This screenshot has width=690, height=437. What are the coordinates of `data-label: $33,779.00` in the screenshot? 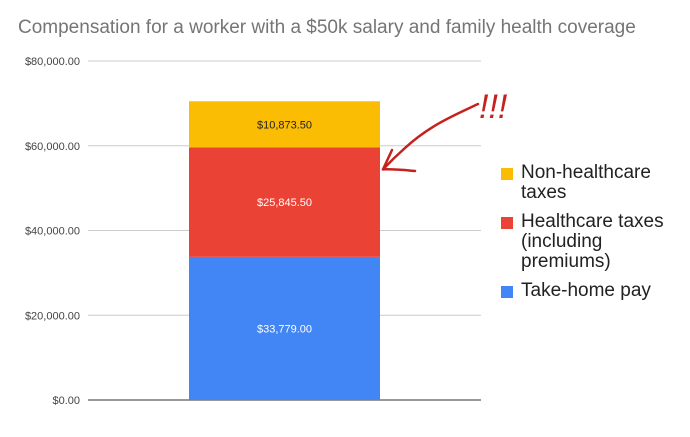 It's located at (284, 329).